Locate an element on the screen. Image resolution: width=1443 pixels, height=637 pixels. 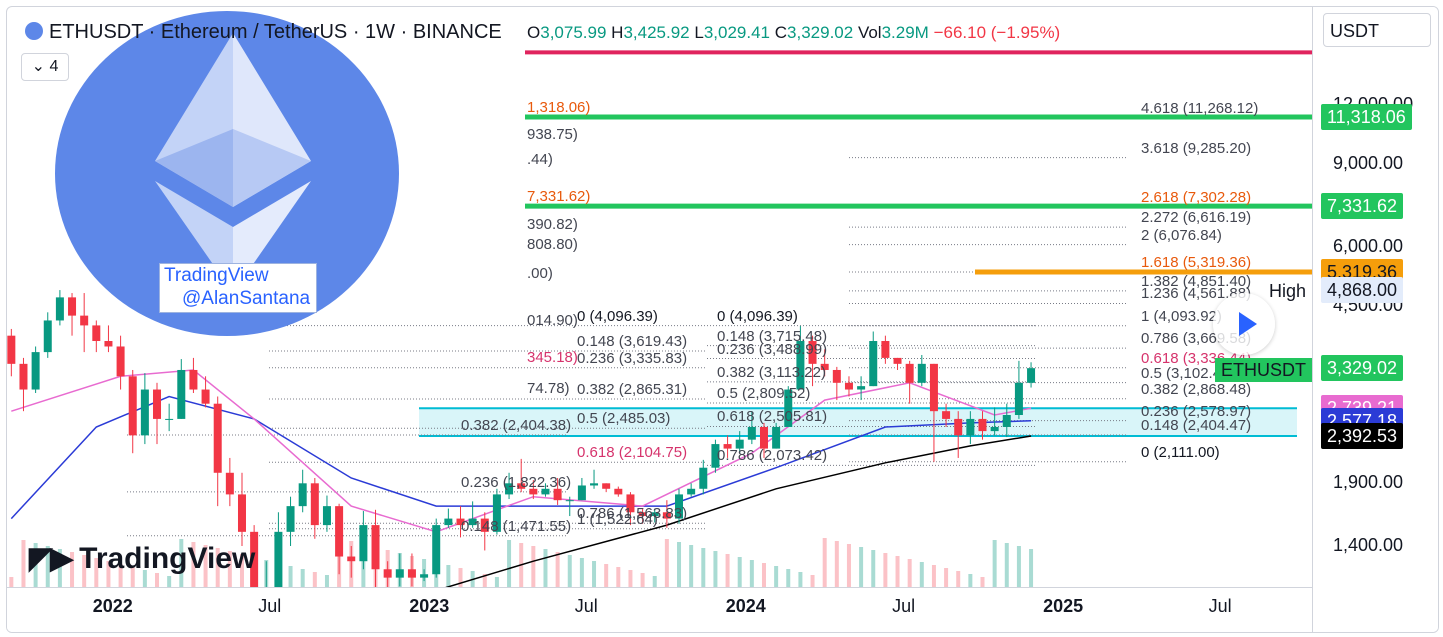
fib-mid-a-label: 0.786 (1,563.83) is located at coordinates (632, 514).